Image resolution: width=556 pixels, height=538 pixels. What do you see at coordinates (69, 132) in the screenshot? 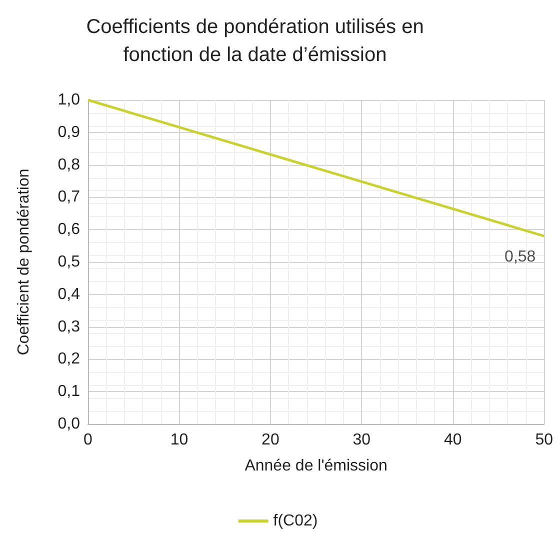
I see `y-tick-label: 0,9` at bounding box center [69, 132].